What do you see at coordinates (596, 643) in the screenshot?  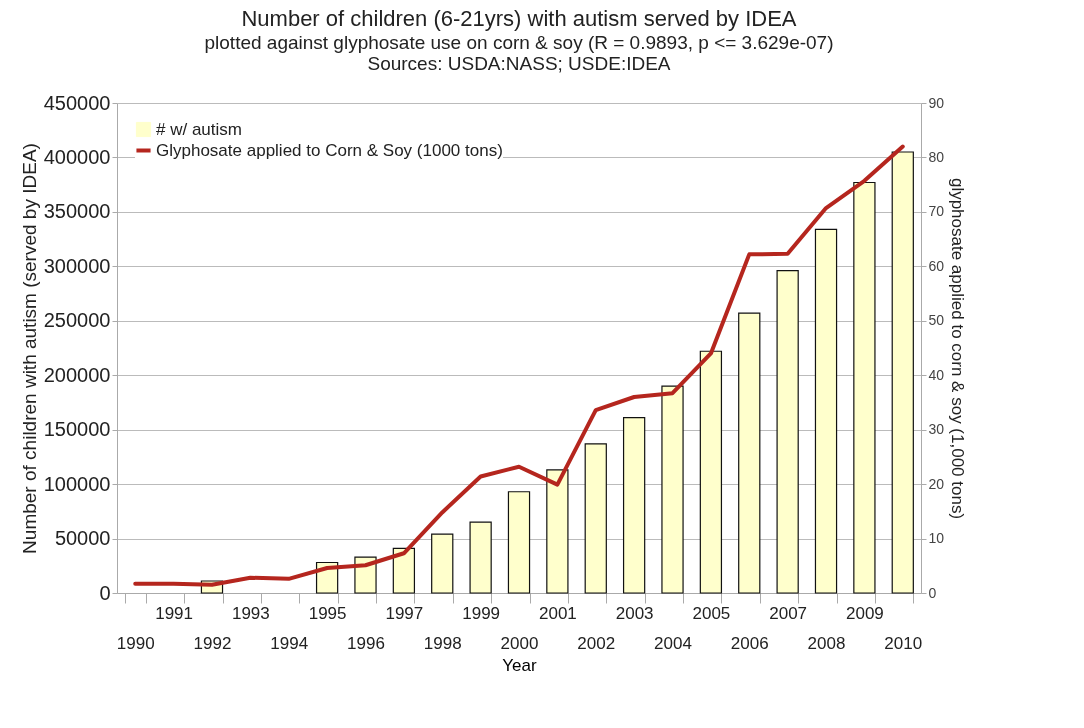 I see `x-tick-label: 2002` at bounding box center [596, 643].